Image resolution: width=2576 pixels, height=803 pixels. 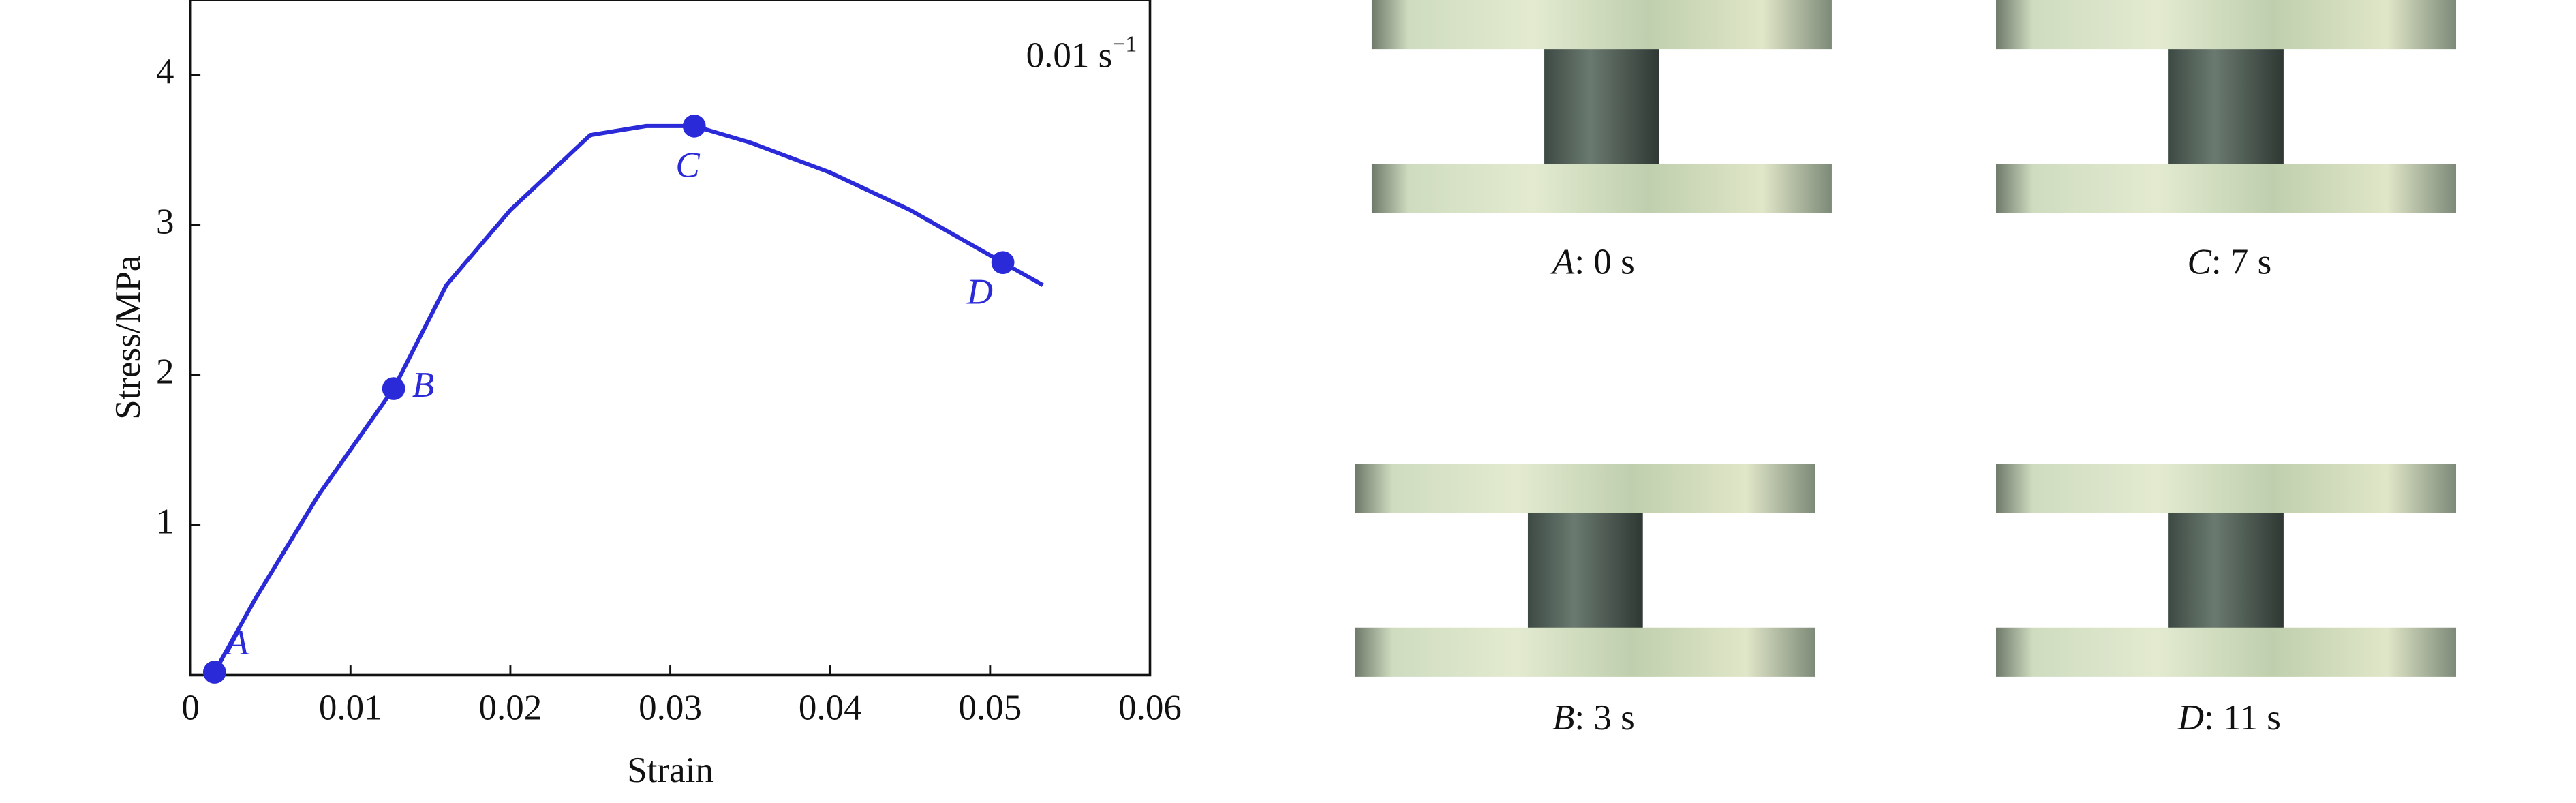 I want to click on y-tick-label: 2, so click(x=165, y=372).